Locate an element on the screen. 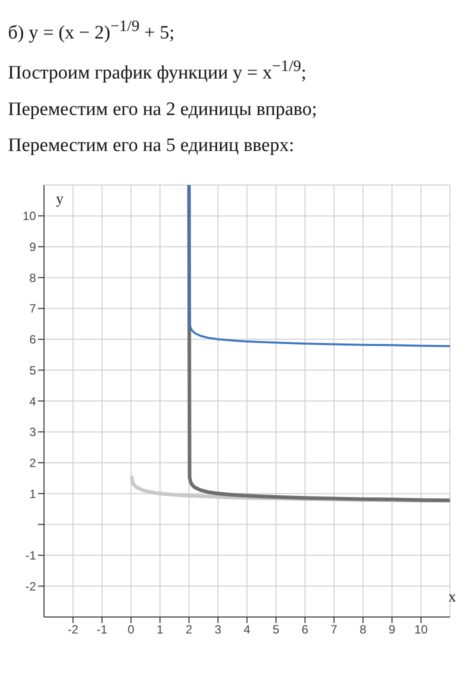  x-tick-label: 8 is located at coordinates (363, 629).